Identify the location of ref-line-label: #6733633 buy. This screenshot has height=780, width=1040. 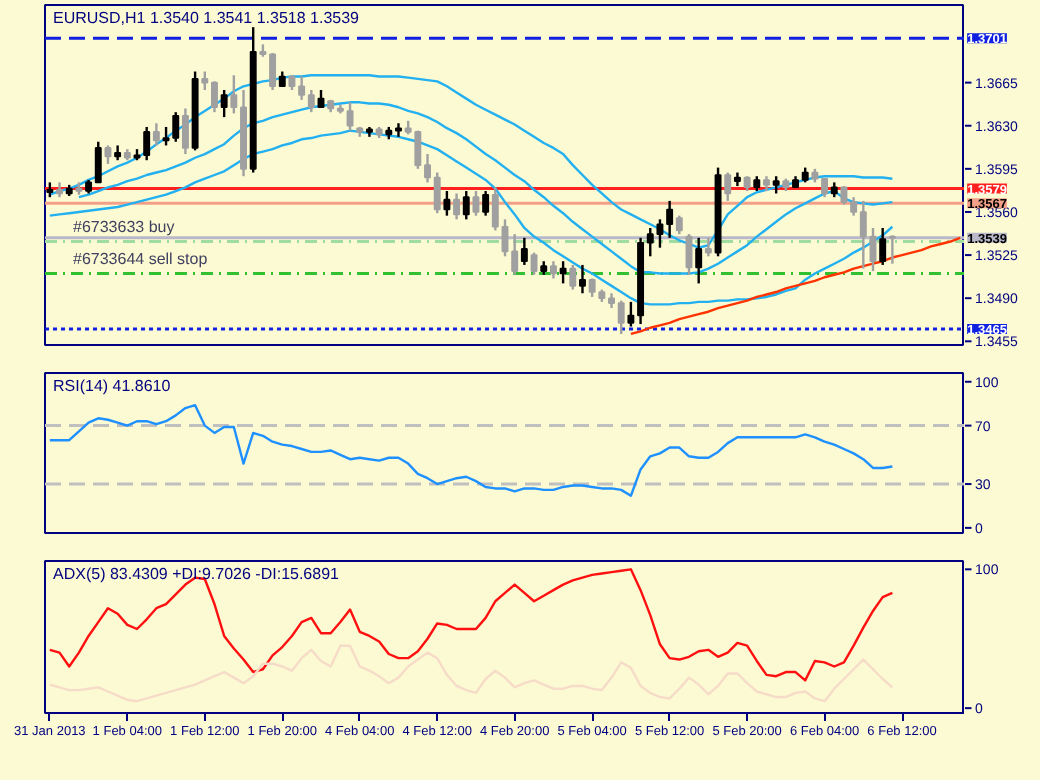
(124, 226).